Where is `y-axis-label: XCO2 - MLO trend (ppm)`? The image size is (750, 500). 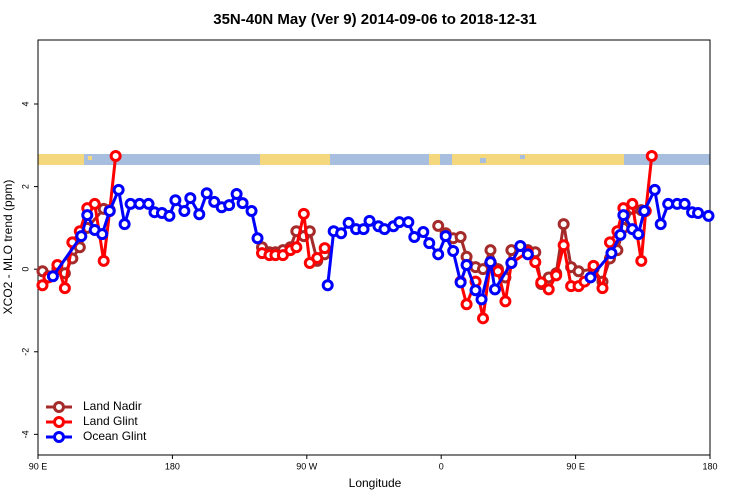
y-axis-label: XCO2 - MLO trend (ppm) is located at coordinates (8, 247).